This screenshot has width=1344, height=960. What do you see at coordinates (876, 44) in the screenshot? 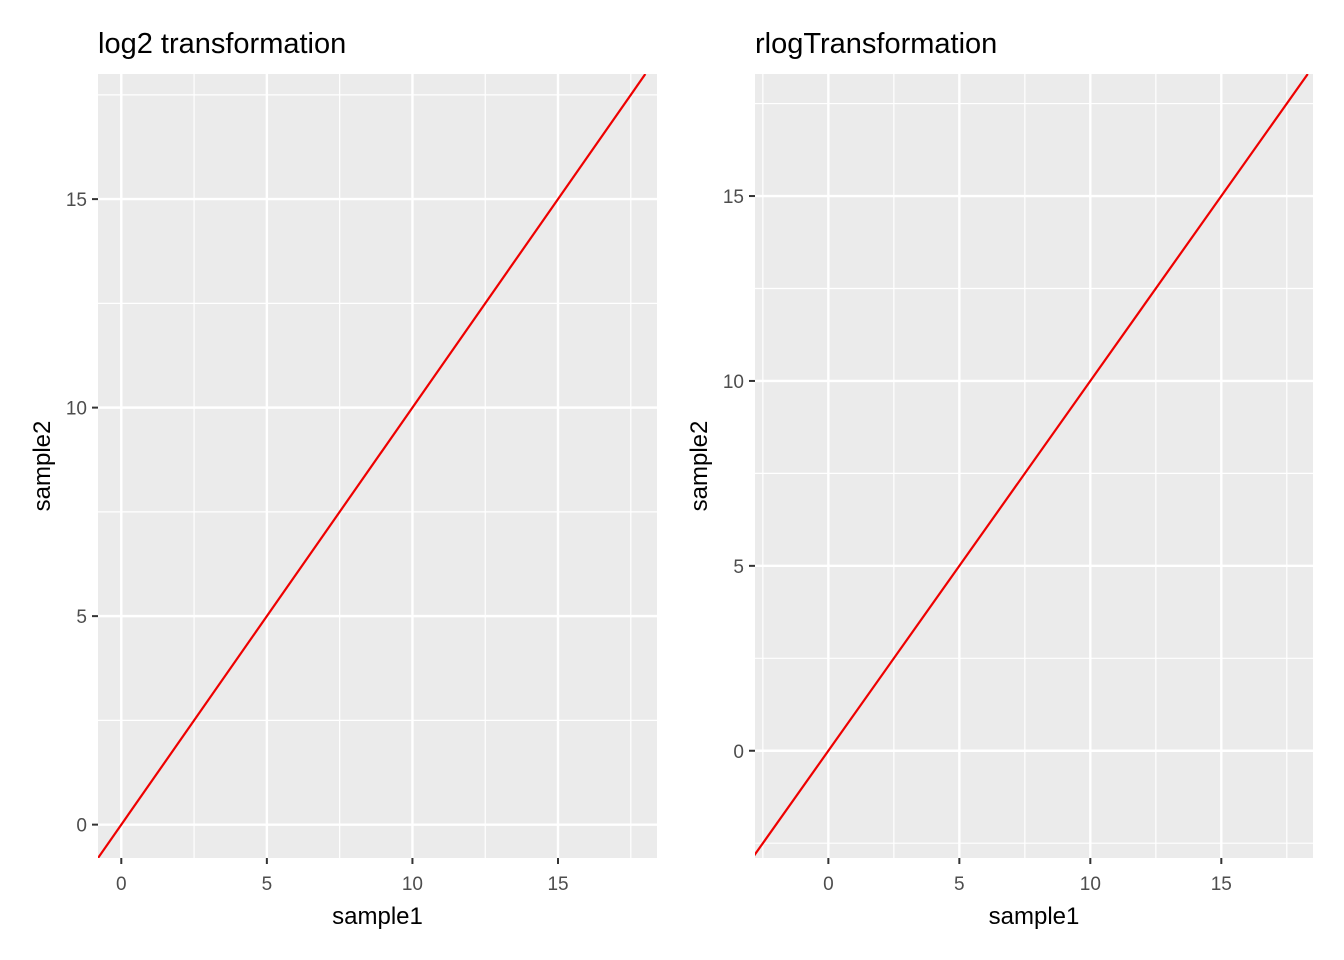
I see `chart-title: rlogTransformation` at bounding box center [876, 44].